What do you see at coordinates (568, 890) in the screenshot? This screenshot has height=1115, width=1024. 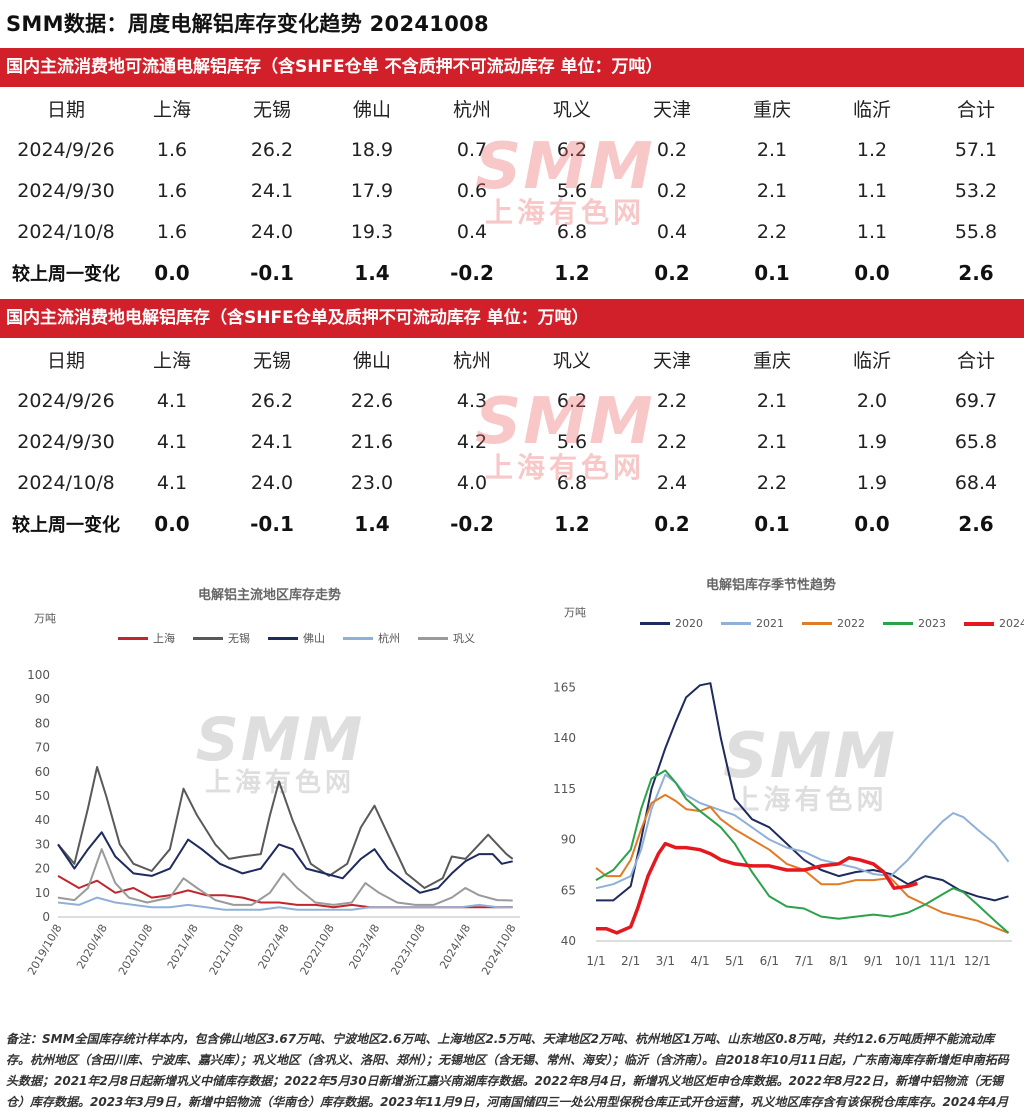 I see `y-tick-label: 65` at bounding box center [568, 890].